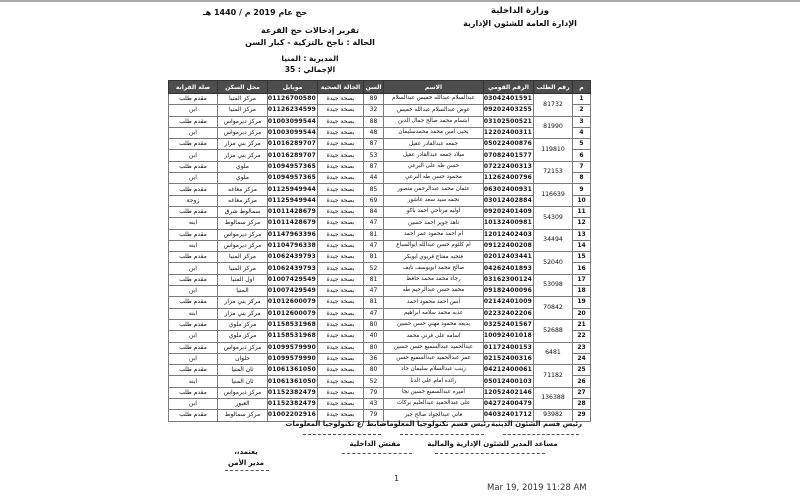 This screenshot has width=800, height=500. What do you see at coordinates (292, 155) in the screenshot?
I see `cell-mobile: 01016289707` at bounding box center [292, 155].